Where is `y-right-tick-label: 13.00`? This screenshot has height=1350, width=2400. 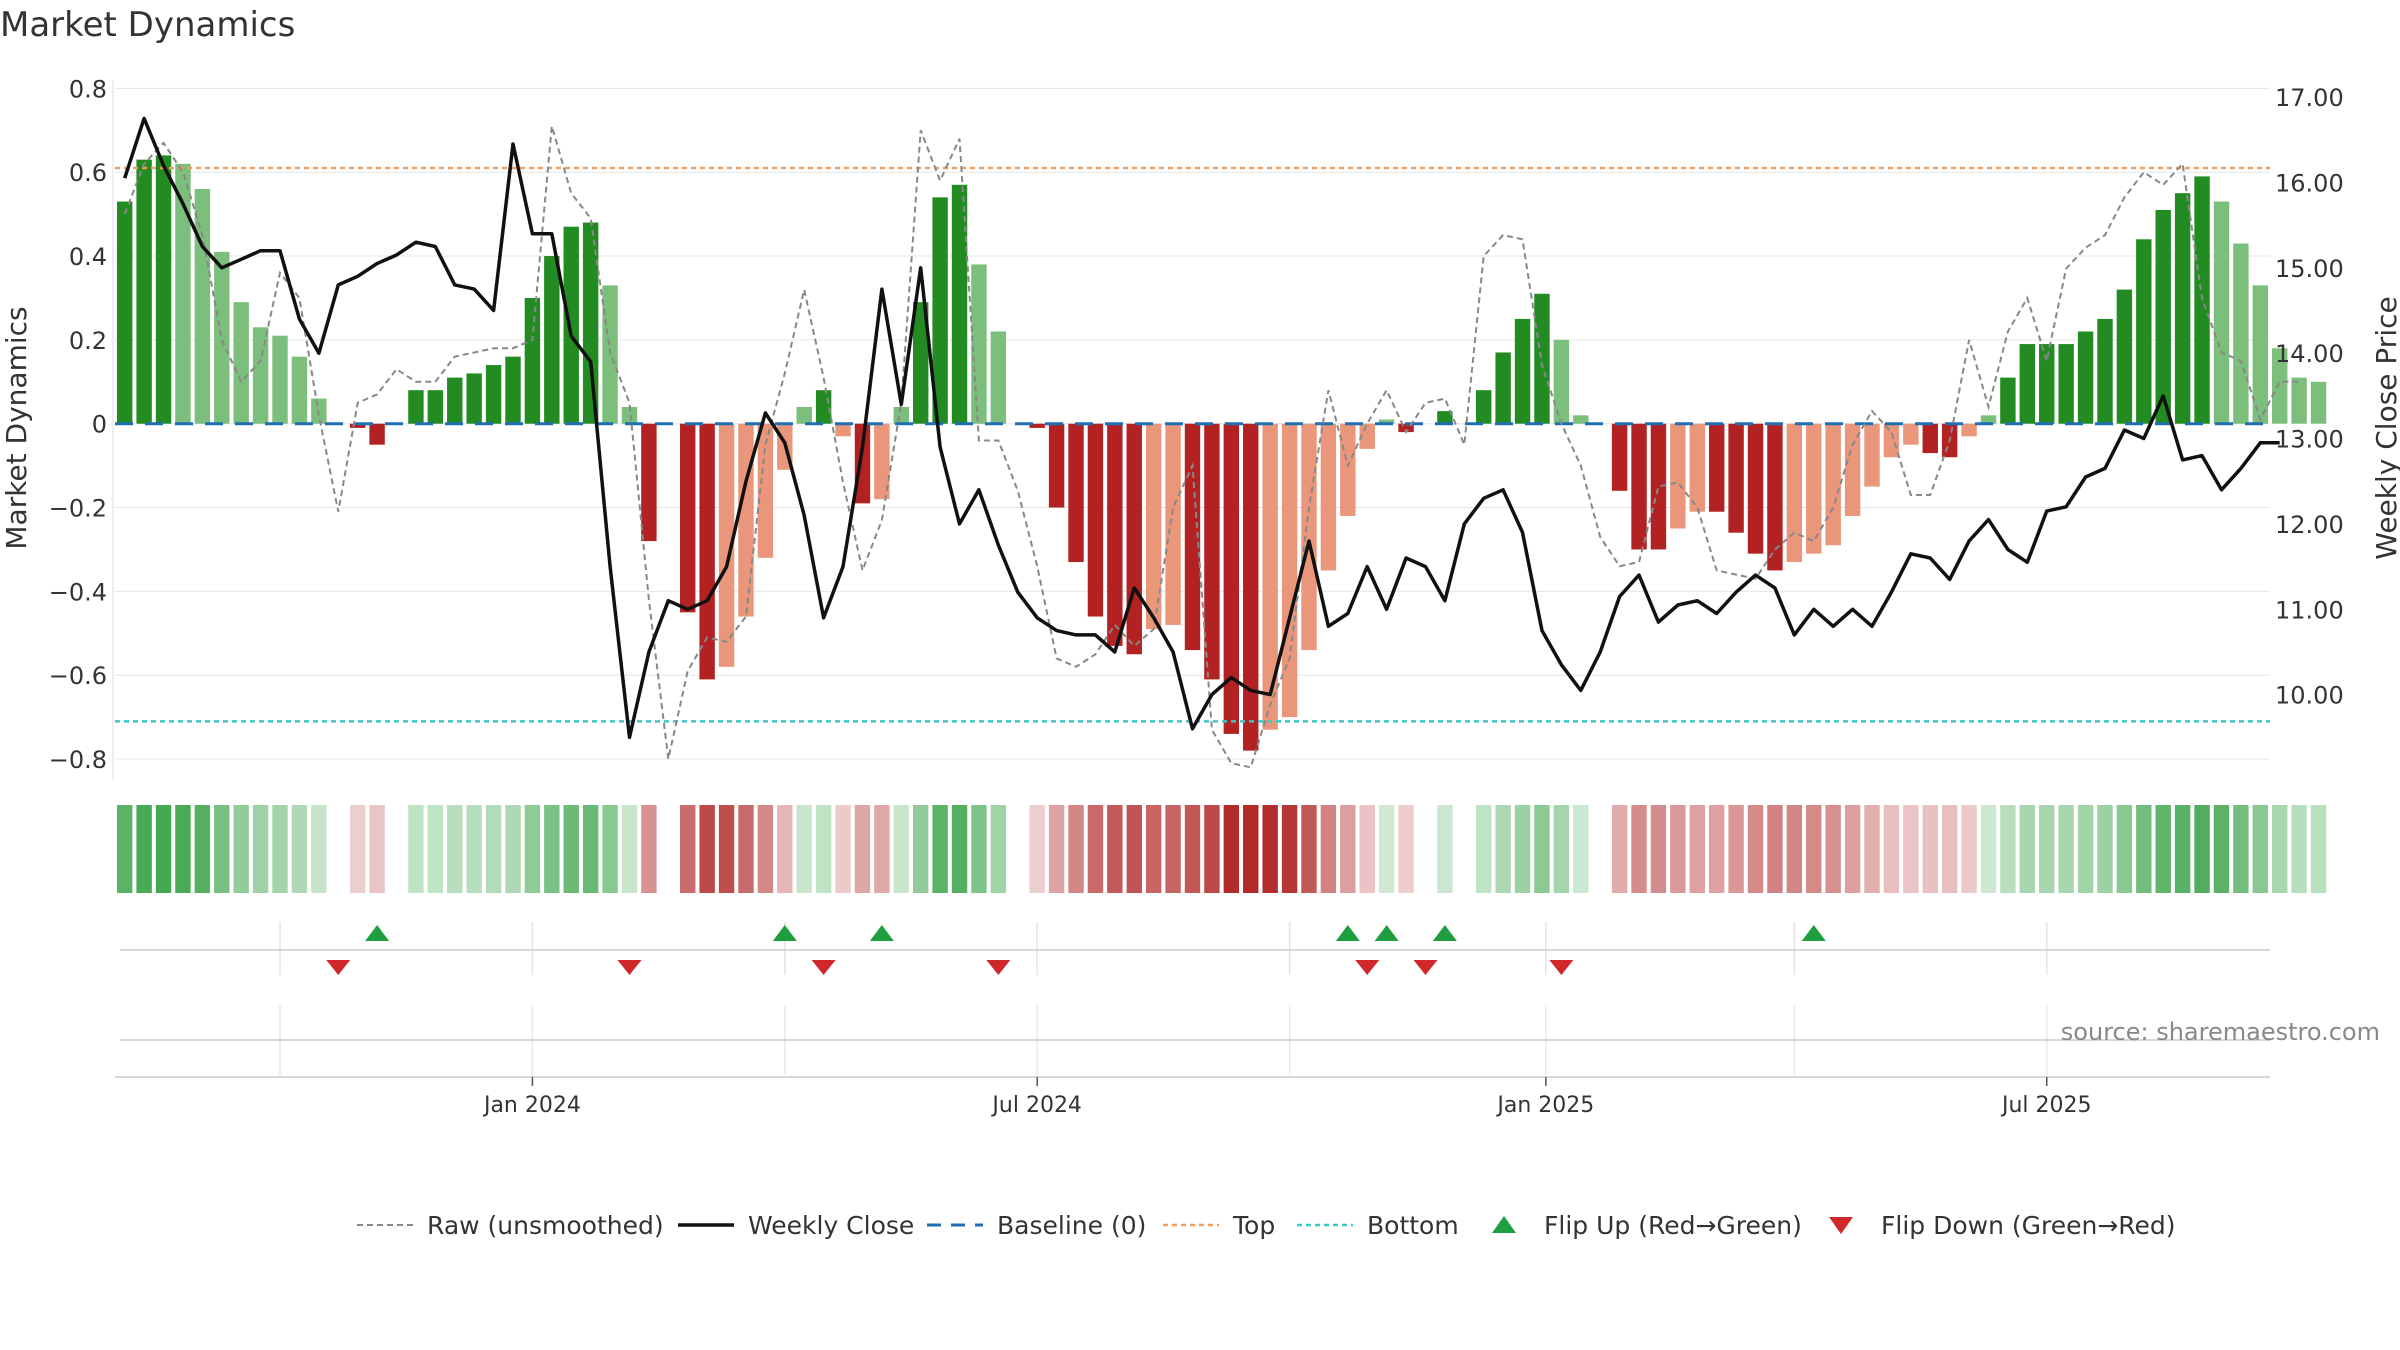 y-right-tick-label: 13.00 is located at coordinates (2309, 440).